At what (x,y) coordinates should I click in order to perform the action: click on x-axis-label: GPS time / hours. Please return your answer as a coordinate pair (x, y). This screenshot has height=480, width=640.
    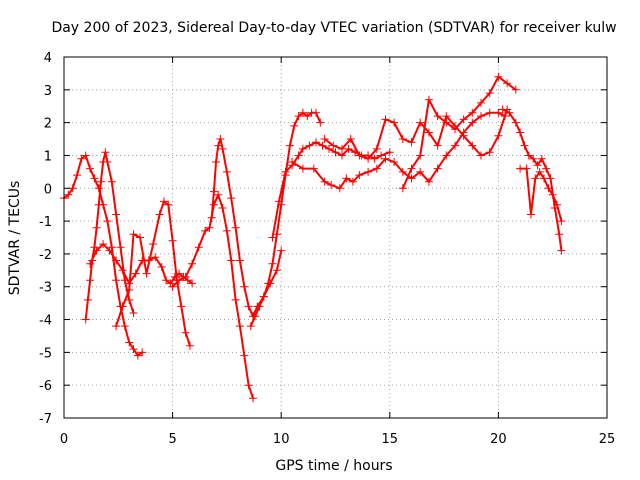
    Looking at the image, I should click on (333, 466).